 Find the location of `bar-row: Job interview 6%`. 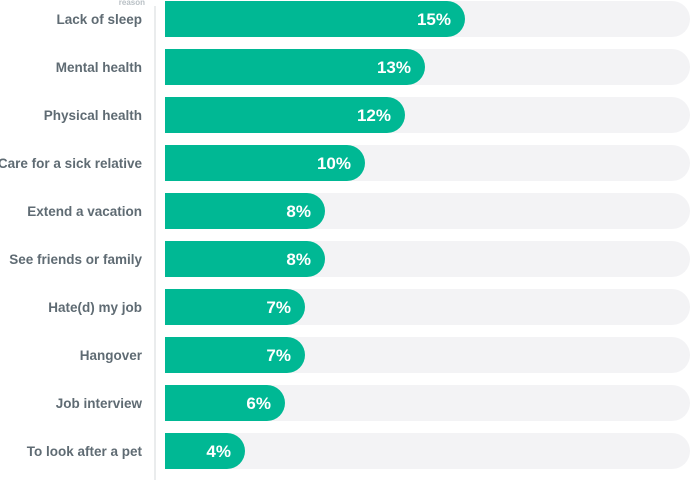

bar-row: Job interview 6% is located at coordinates (373, 403).